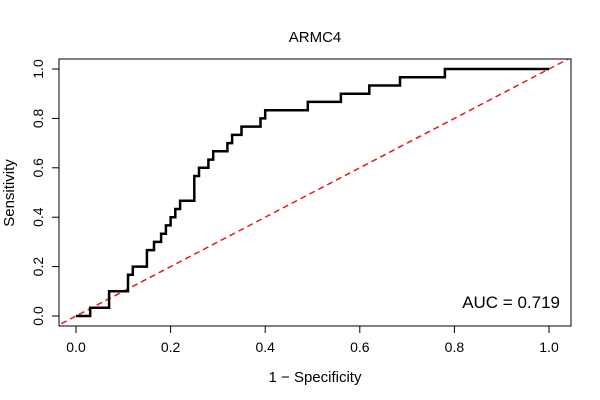 This screenshot has width=600, height=400. Describe the element at coordinates (76, 347) in the screenshot. I see `x-tick-label: 0.0` at that location.